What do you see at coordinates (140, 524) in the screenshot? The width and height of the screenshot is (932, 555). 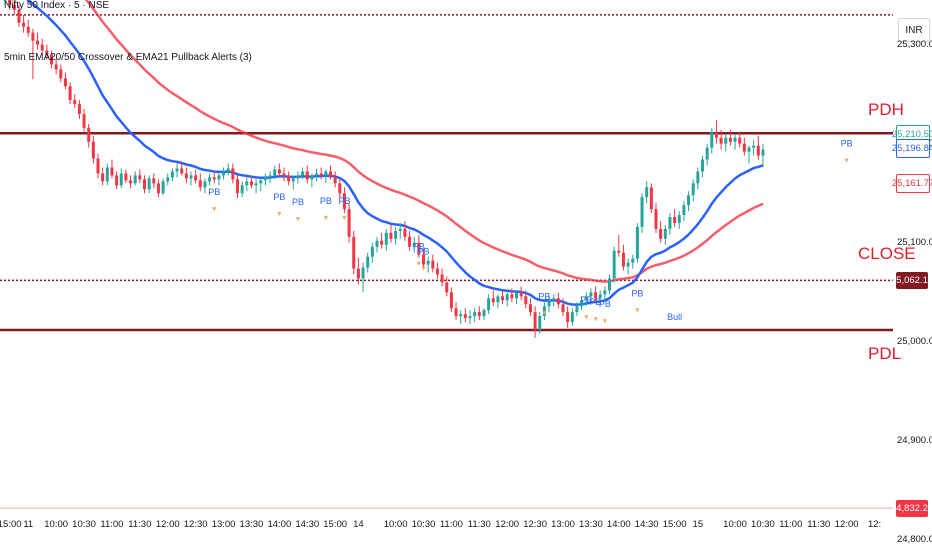 I see `x-tick-label: 11:30` at bounding box center [140, 524].